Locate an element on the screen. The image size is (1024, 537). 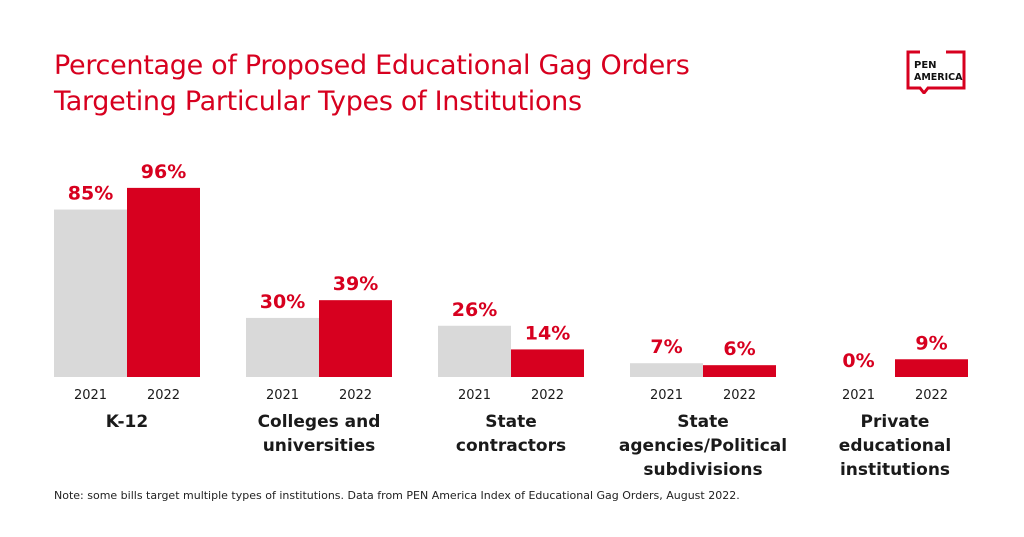
category-label: agencies/Political is located at coordinates (703, 446).